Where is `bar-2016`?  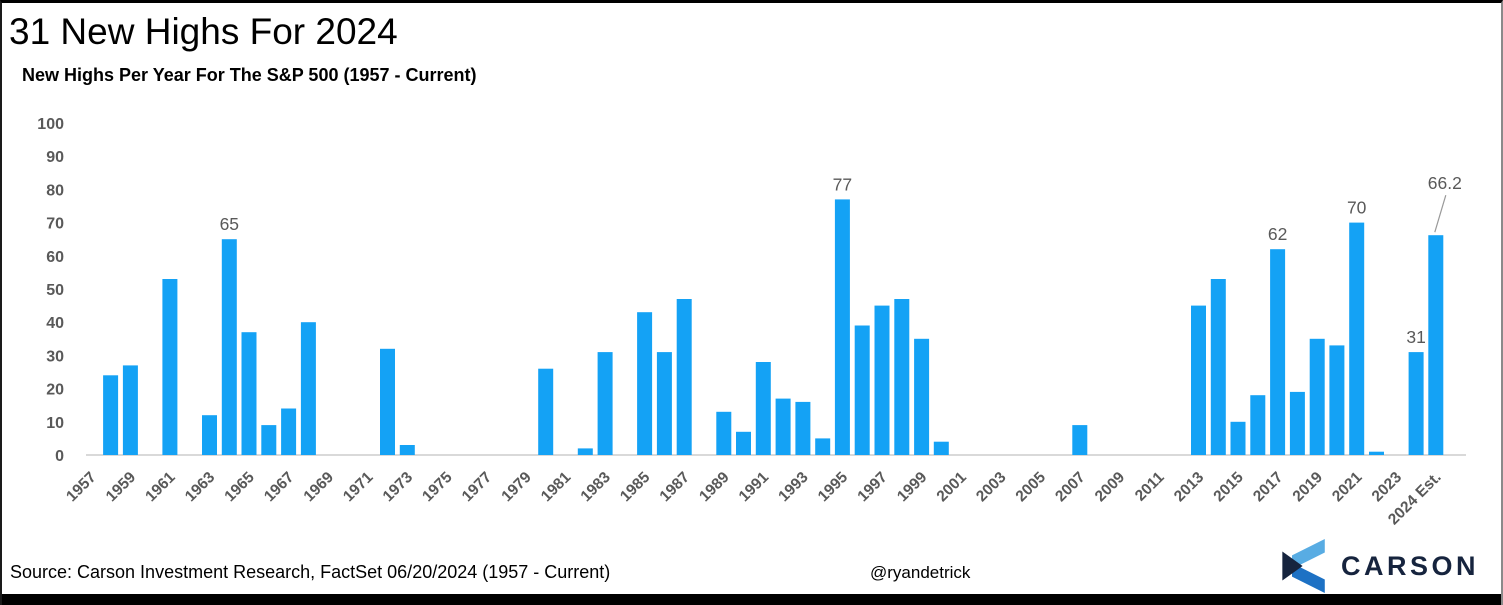 bar-2016 is located at coordinates (1258, 425).